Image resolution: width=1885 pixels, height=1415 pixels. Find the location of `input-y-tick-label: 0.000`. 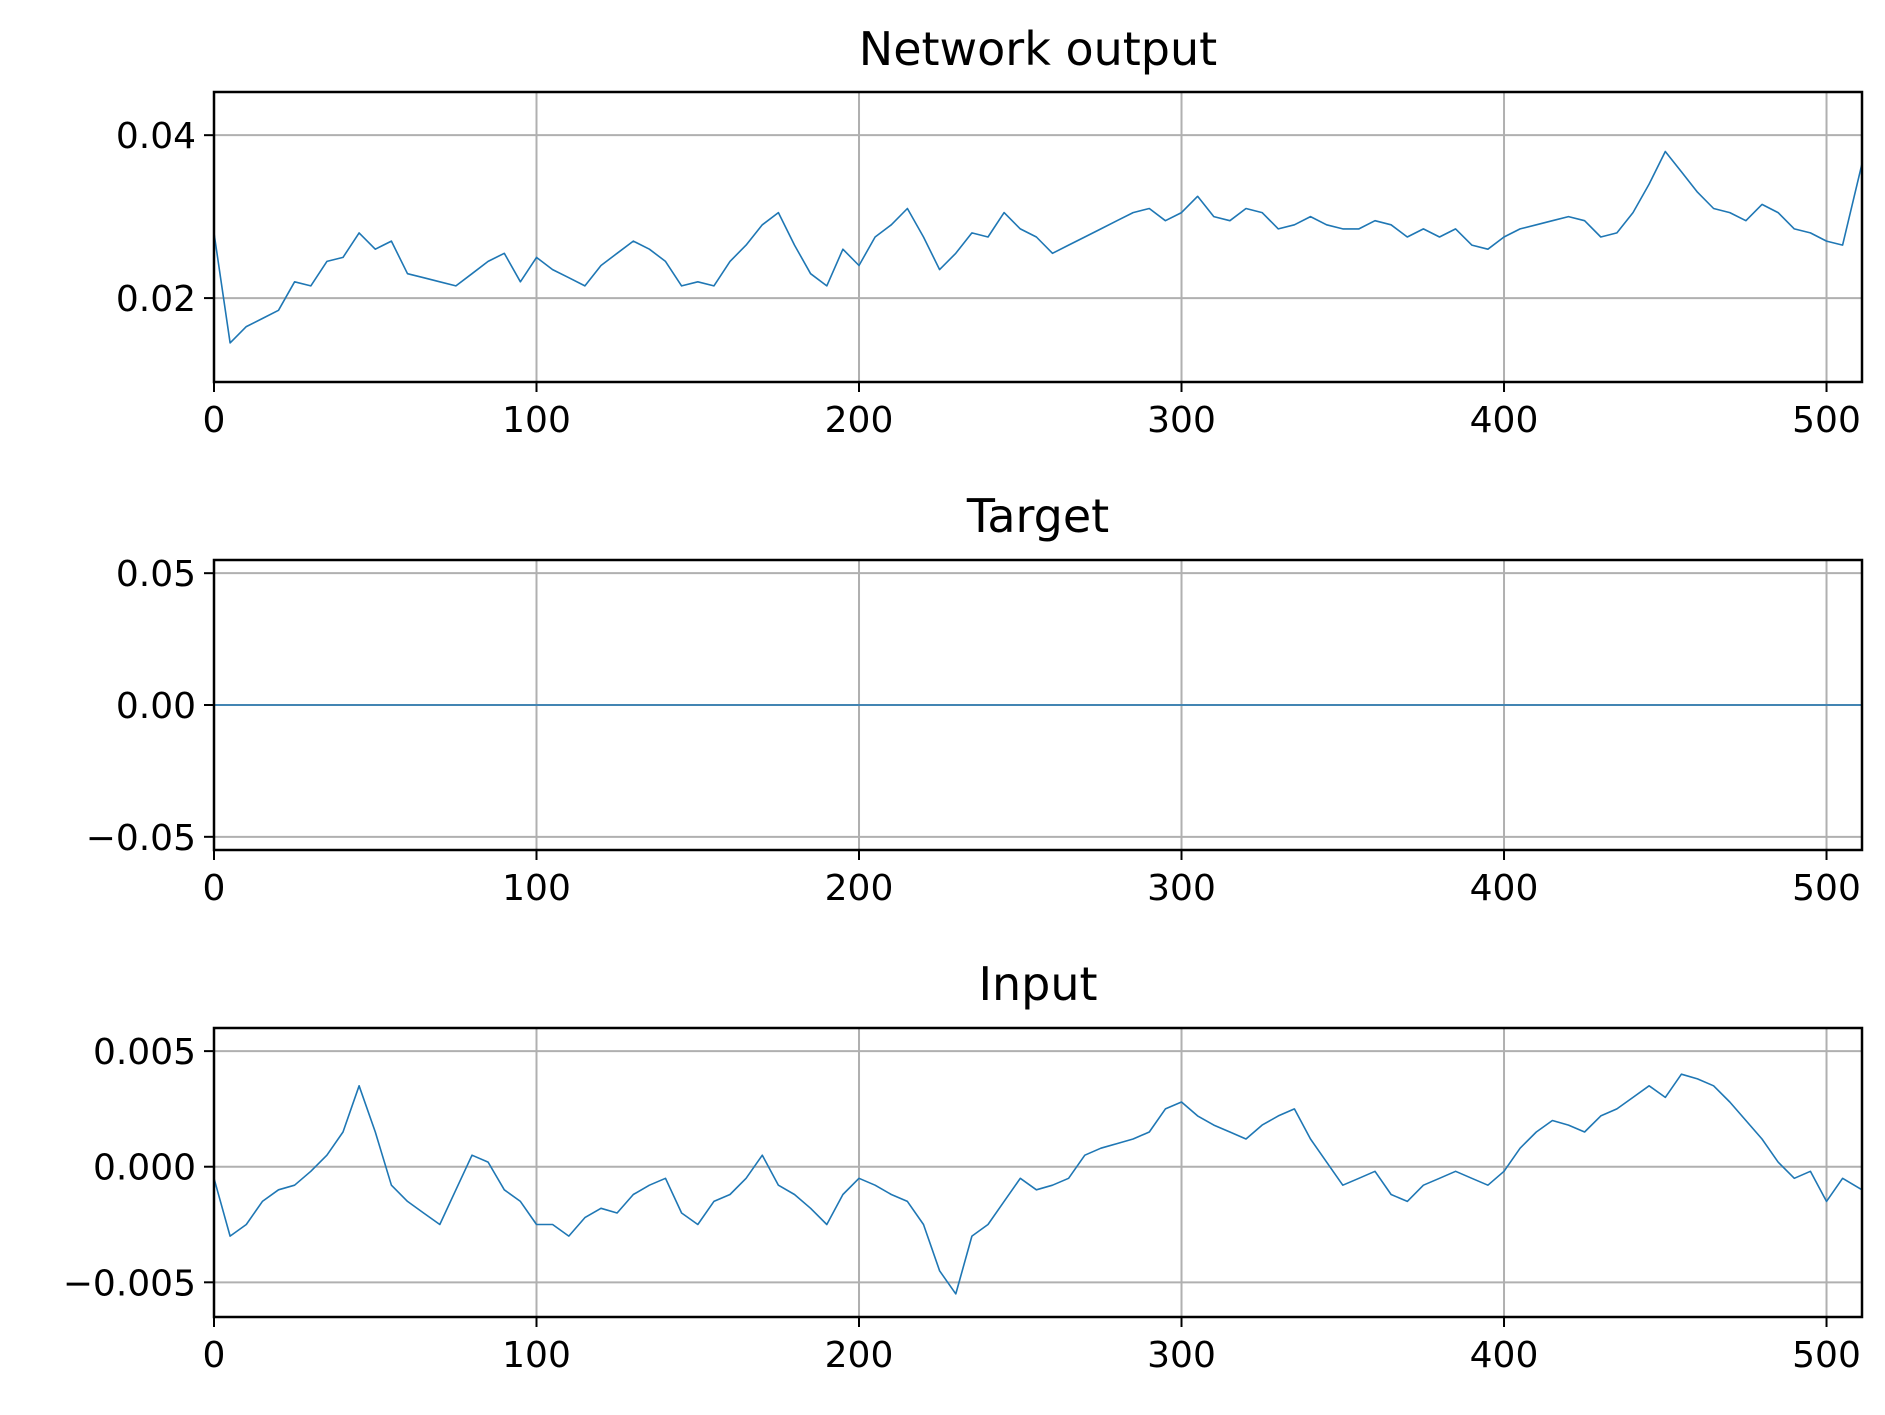

input-y-tick-label: 0.000 is located at coordinates (144, 1168).